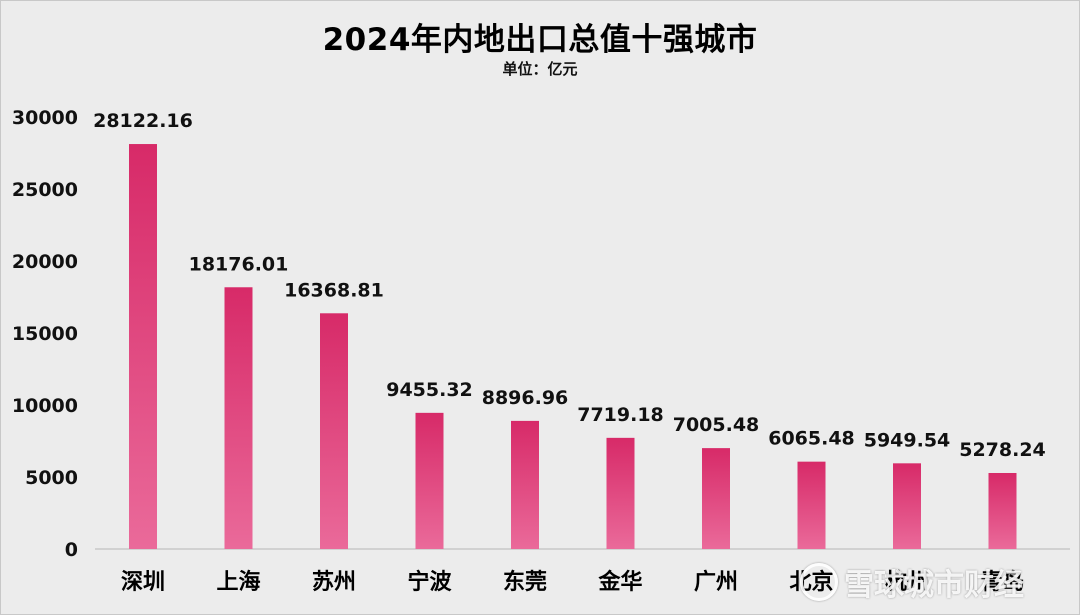 The image size is (1080, 615). What do you see at coordinates (71, 550) in the screenshot?
I see `y-tick-label: 0` at bounding box center [71, 550].